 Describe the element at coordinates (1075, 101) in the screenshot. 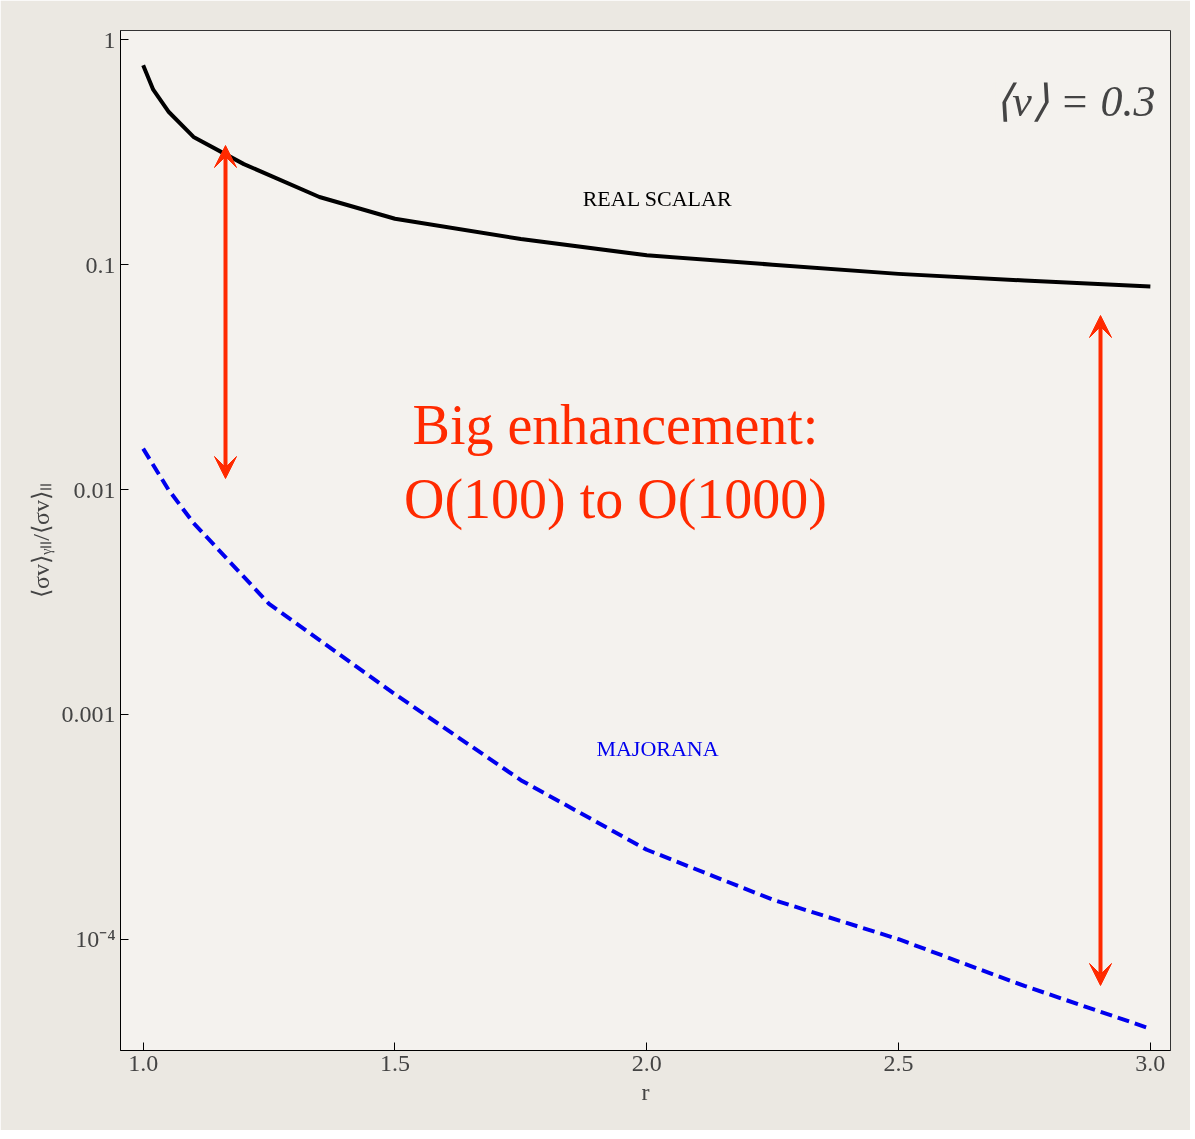

I see `annotation: ⟨v⟩ = 0.3` at that location.